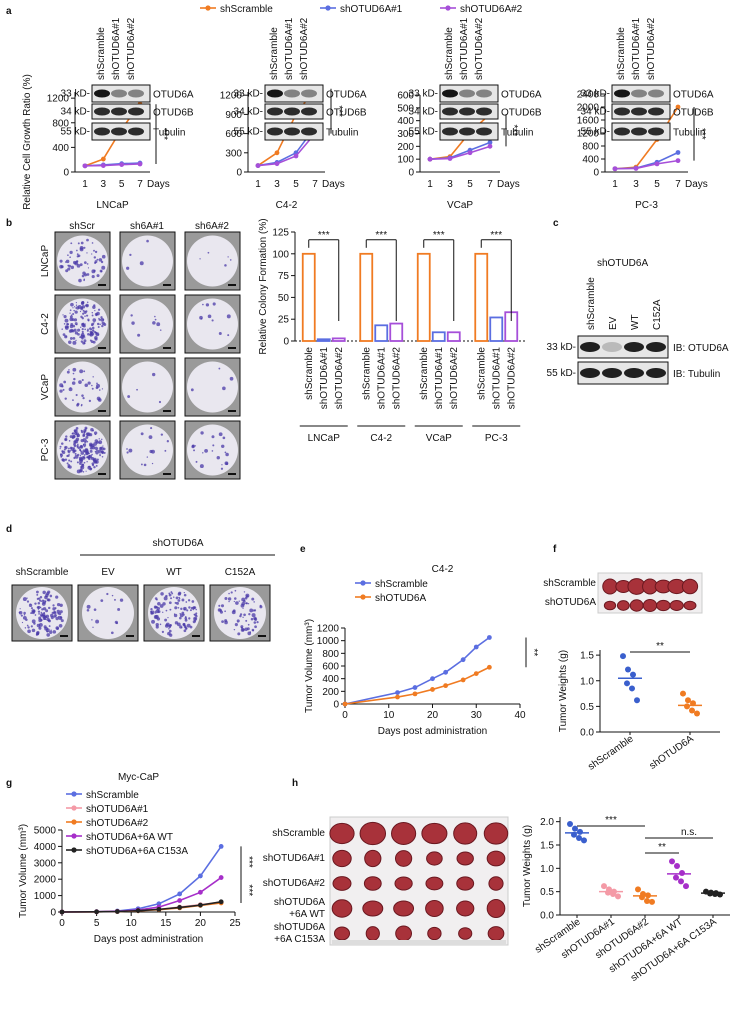 Image resolution: width=746 pixels, height=1023 pixels. I want to click on lane-label: shScramble, so click(101, 53).